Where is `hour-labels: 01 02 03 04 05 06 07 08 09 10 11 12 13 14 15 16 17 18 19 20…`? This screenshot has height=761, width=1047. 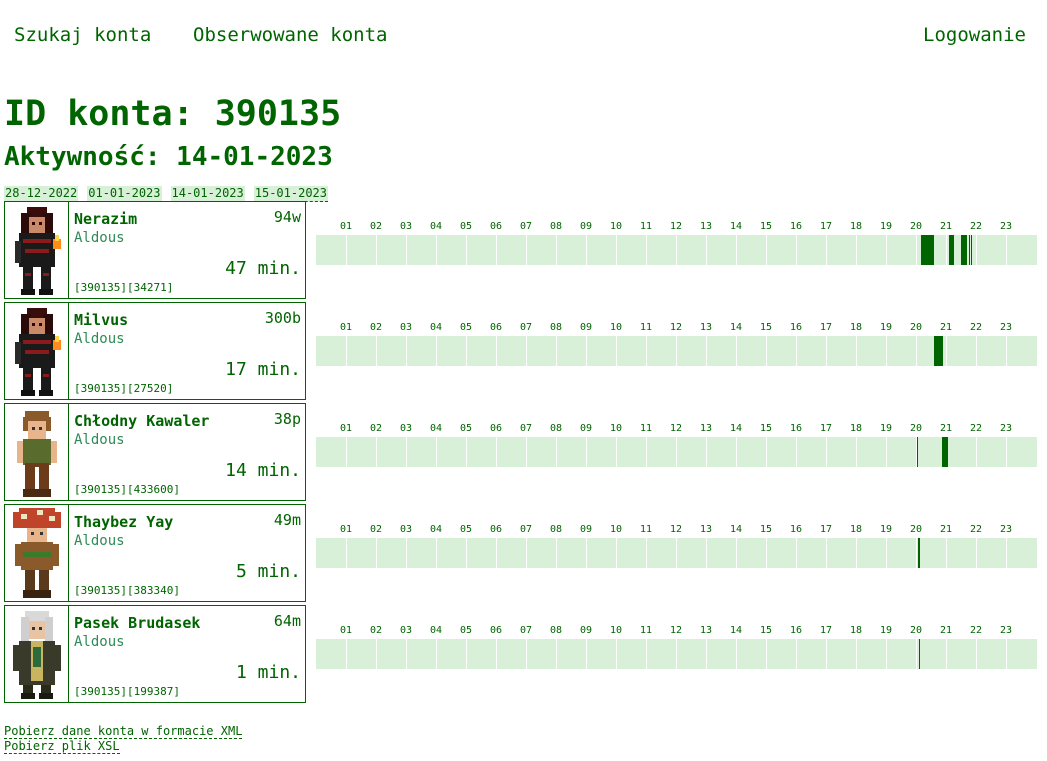
hour-labels: 01 02 03 04 05 06 07 08 09 10 11 12 13 14 15 16 17 18 19 20… is located at coordinates (676, 430).